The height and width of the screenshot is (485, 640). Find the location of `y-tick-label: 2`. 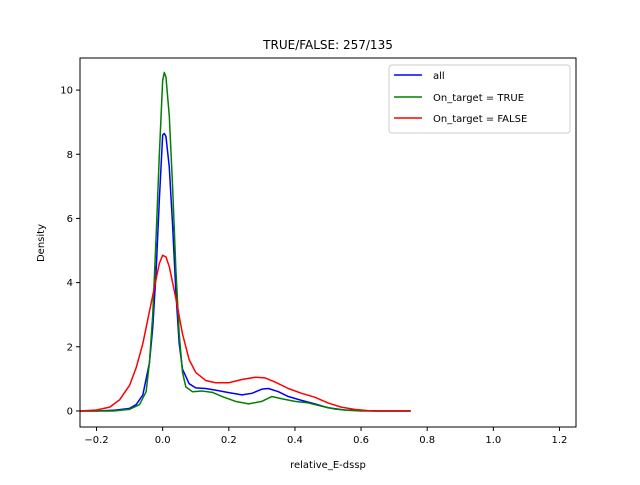

y-tick-label: 2 is located at coordinates (70, 347).